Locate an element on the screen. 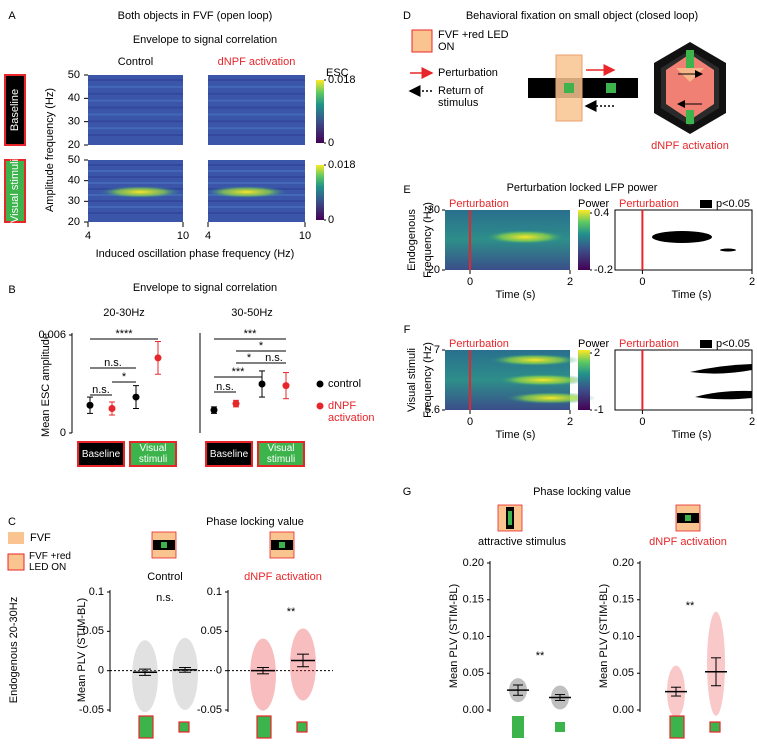  x-tick-label: 10 is located at coordinates (183, 236).